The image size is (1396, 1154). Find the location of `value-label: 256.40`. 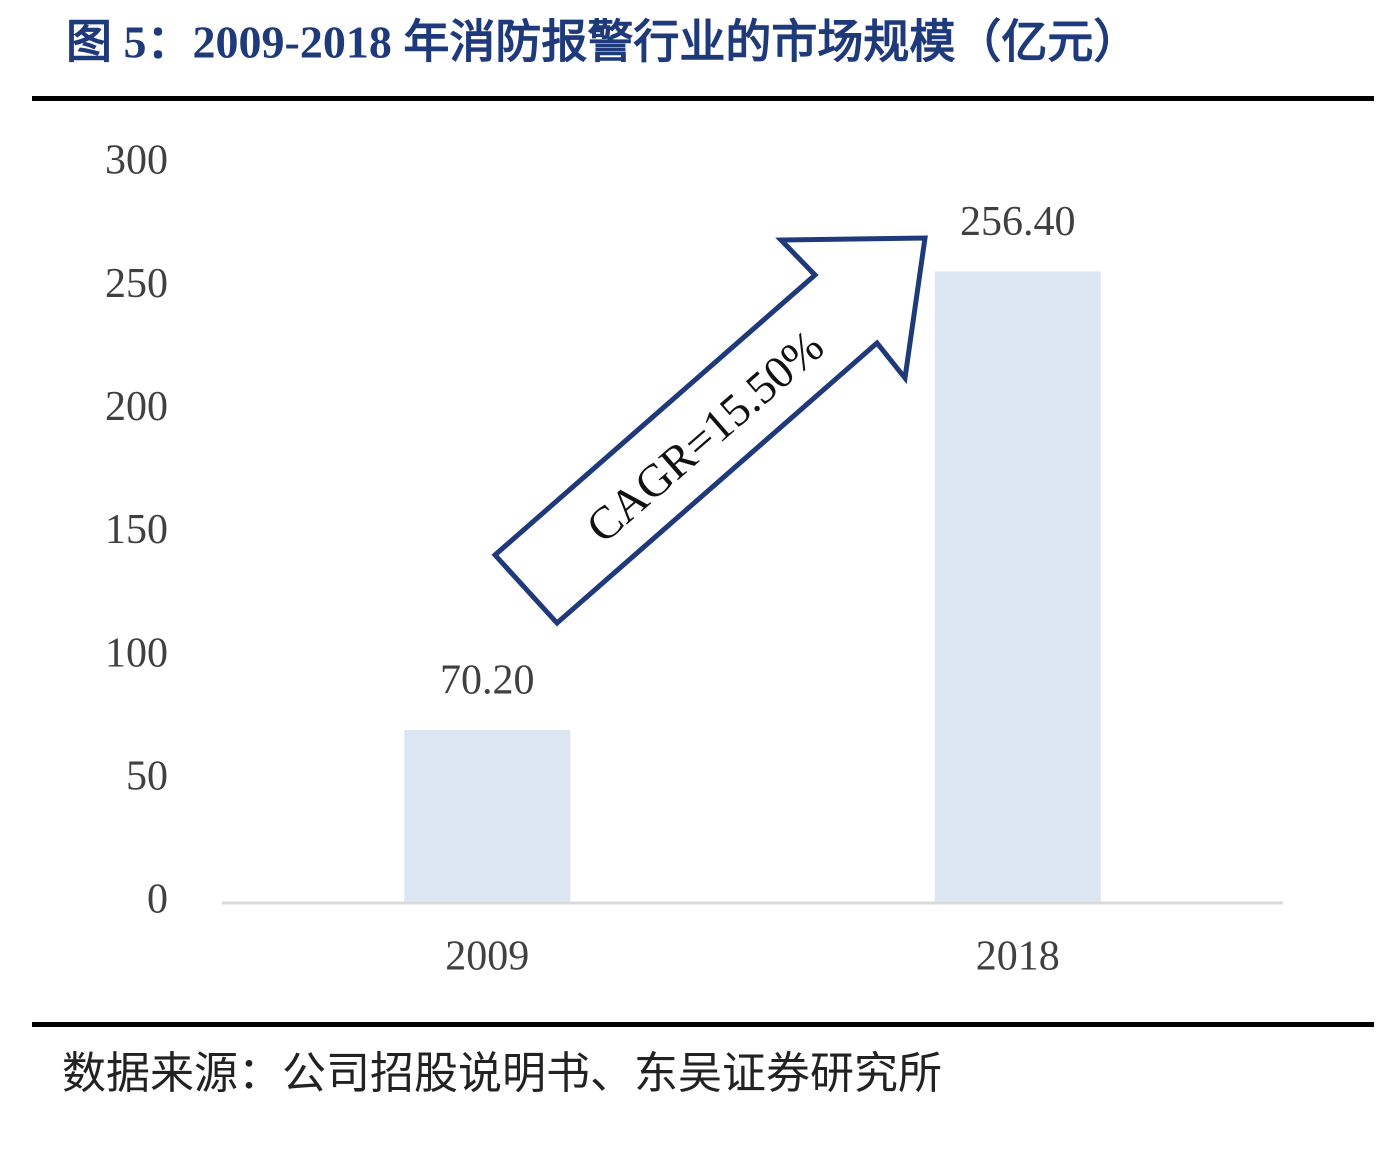

value-label: 256.40 is located at coordinates (1018, 222).